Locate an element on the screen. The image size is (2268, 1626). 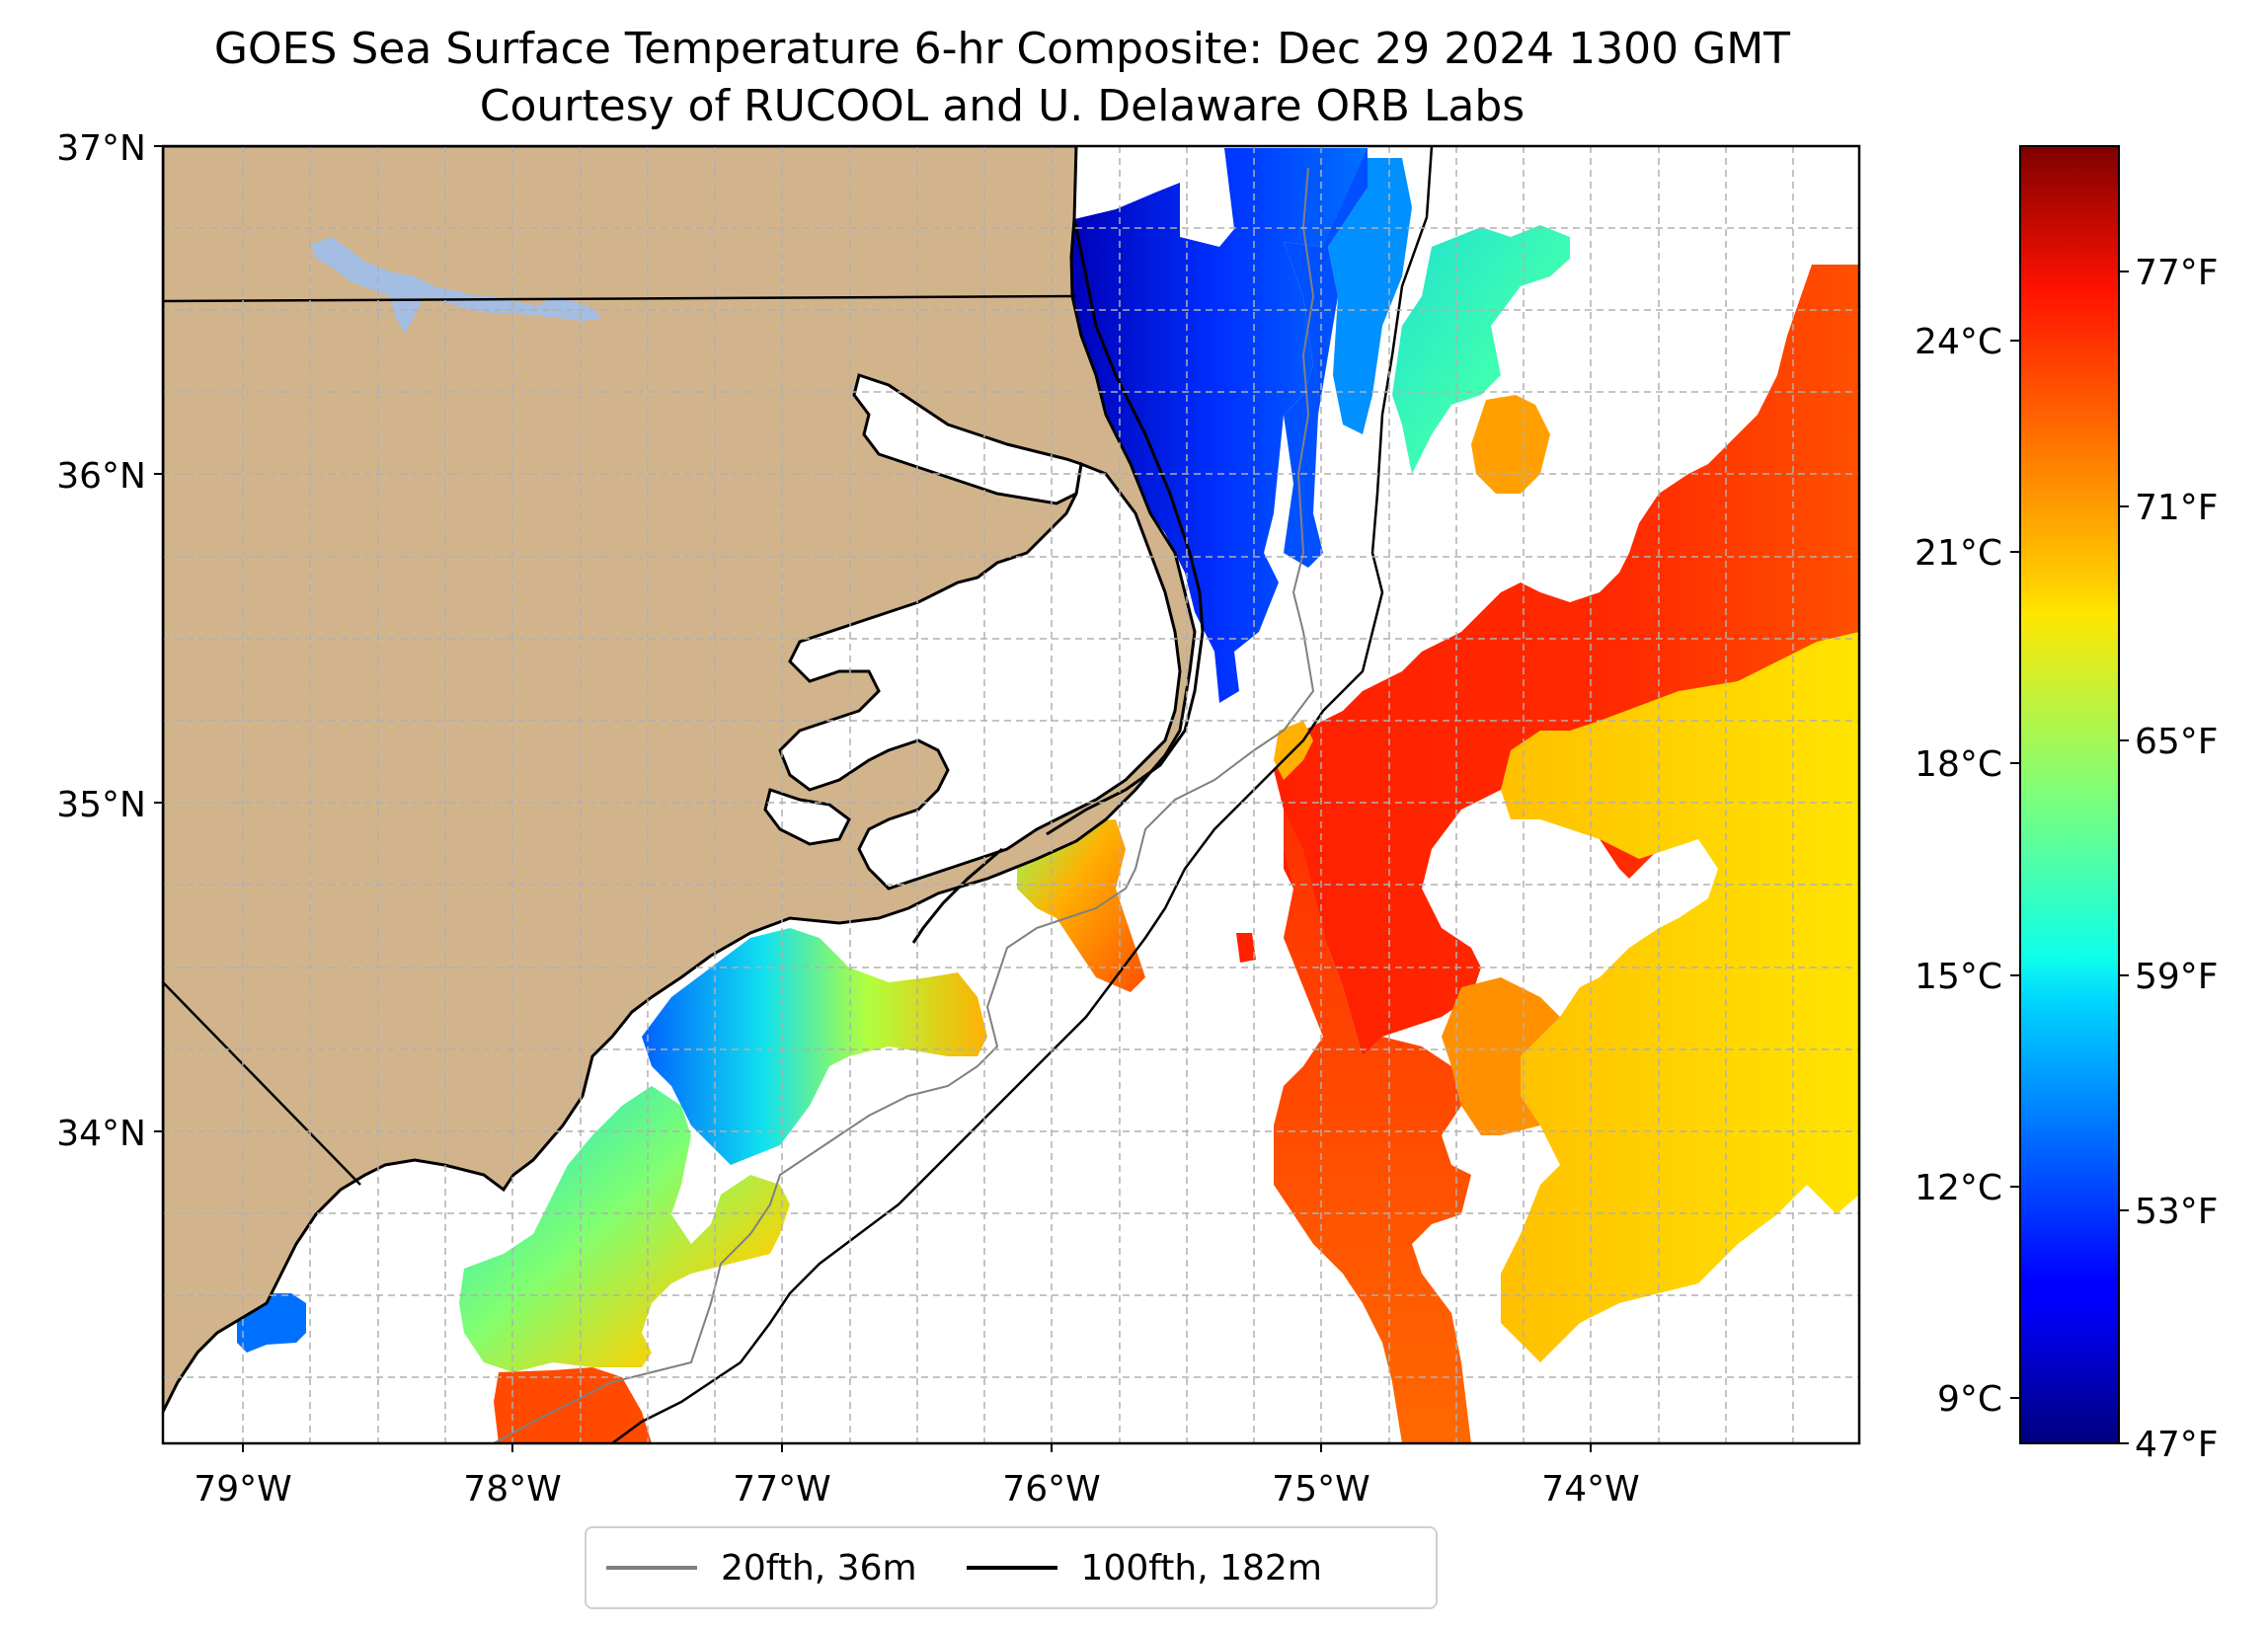
lon-label-75: 75°W is located at coordinates (1320, 1489).